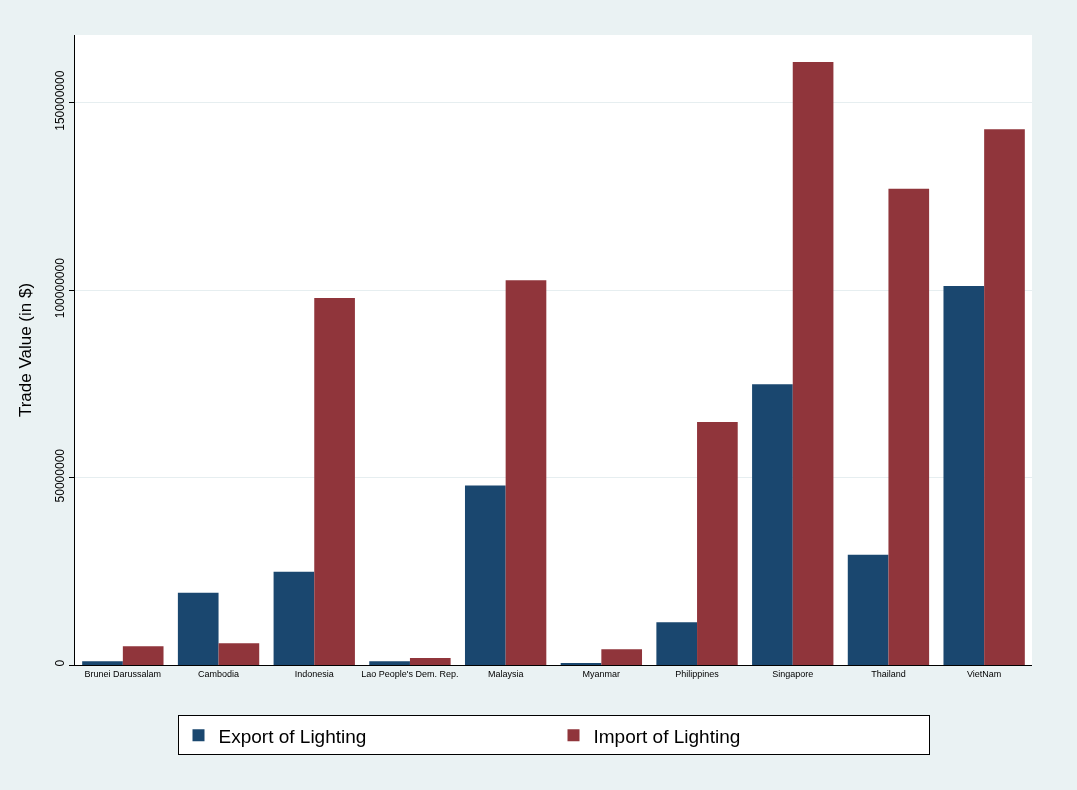  I want to click on x-tick-label: Lao People's Dem. Rep., so click(410, 673).